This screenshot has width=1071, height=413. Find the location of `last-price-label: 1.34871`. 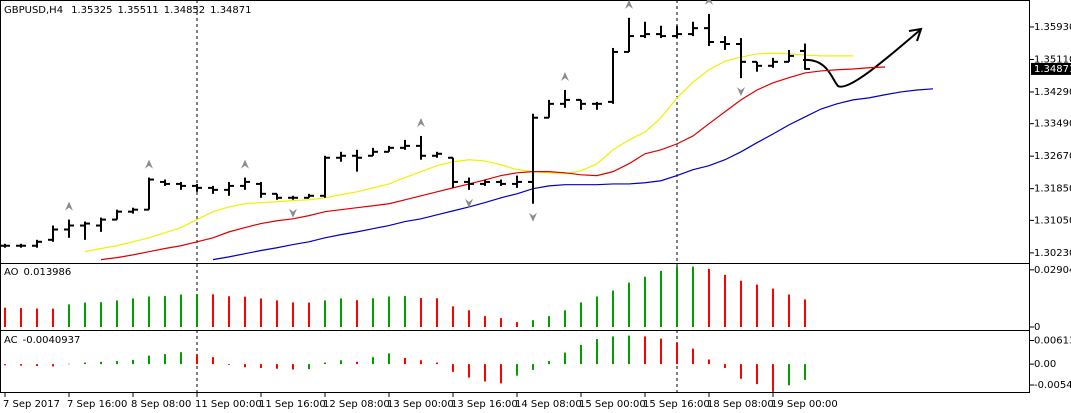

last-price-label: 1.34871 is located at coordinates (1052, 69).